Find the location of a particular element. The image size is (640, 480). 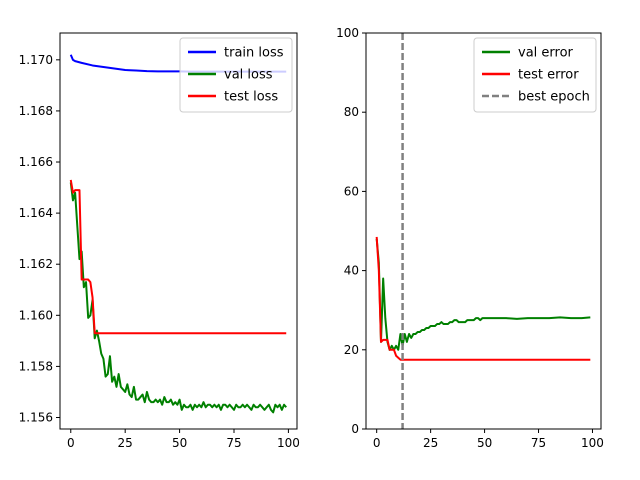

legend-label: best epoch is located at coordinates (554, 97).